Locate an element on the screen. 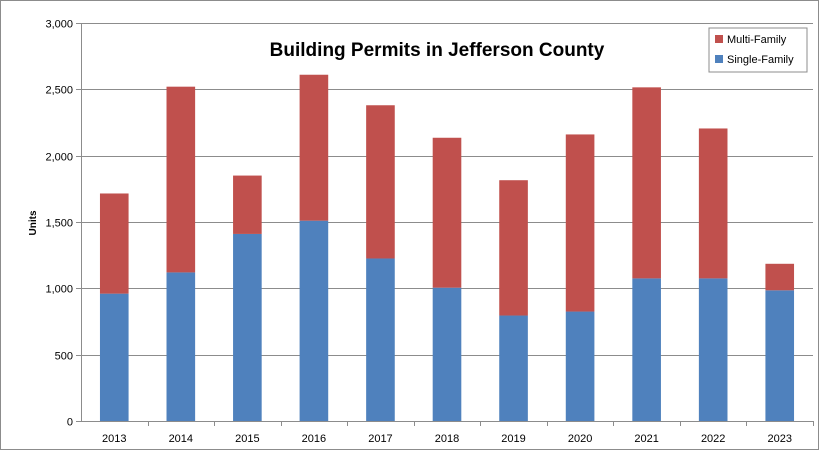  bar-single-family-2023 is located at coordinates (780, 355).